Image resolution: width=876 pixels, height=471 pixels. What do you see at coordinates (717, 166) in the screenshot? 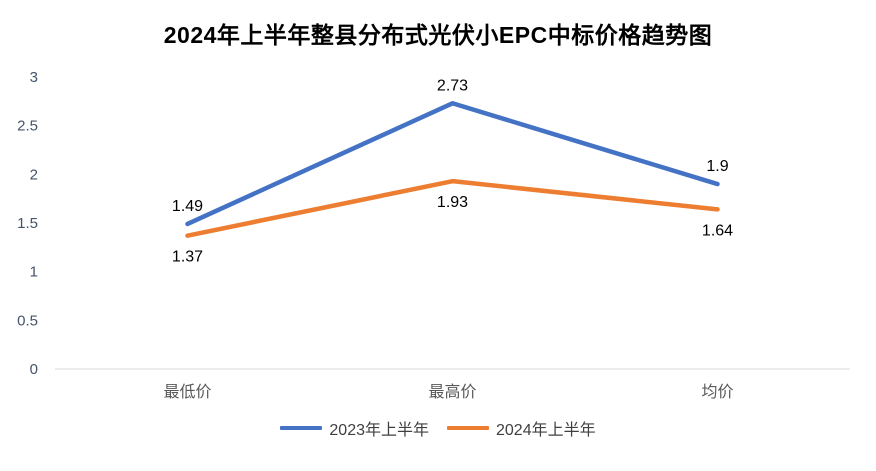
I see `data-label: 1.9` at bounding box center [717, 166].